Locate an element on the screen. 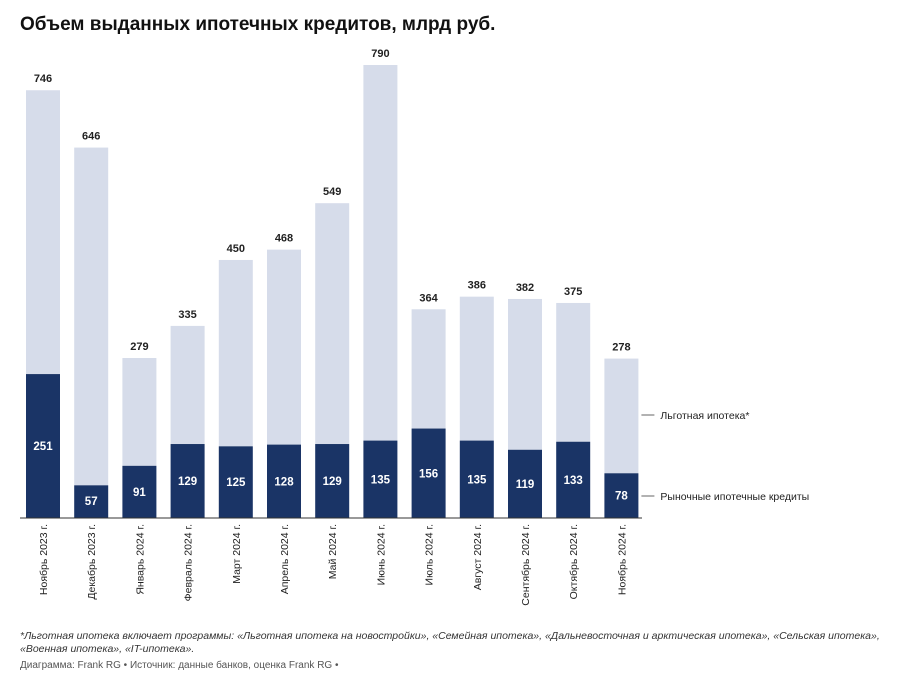 This screenshot has width=900, height=674. bar-market-label: 78 is located at coordinates (621, 497).